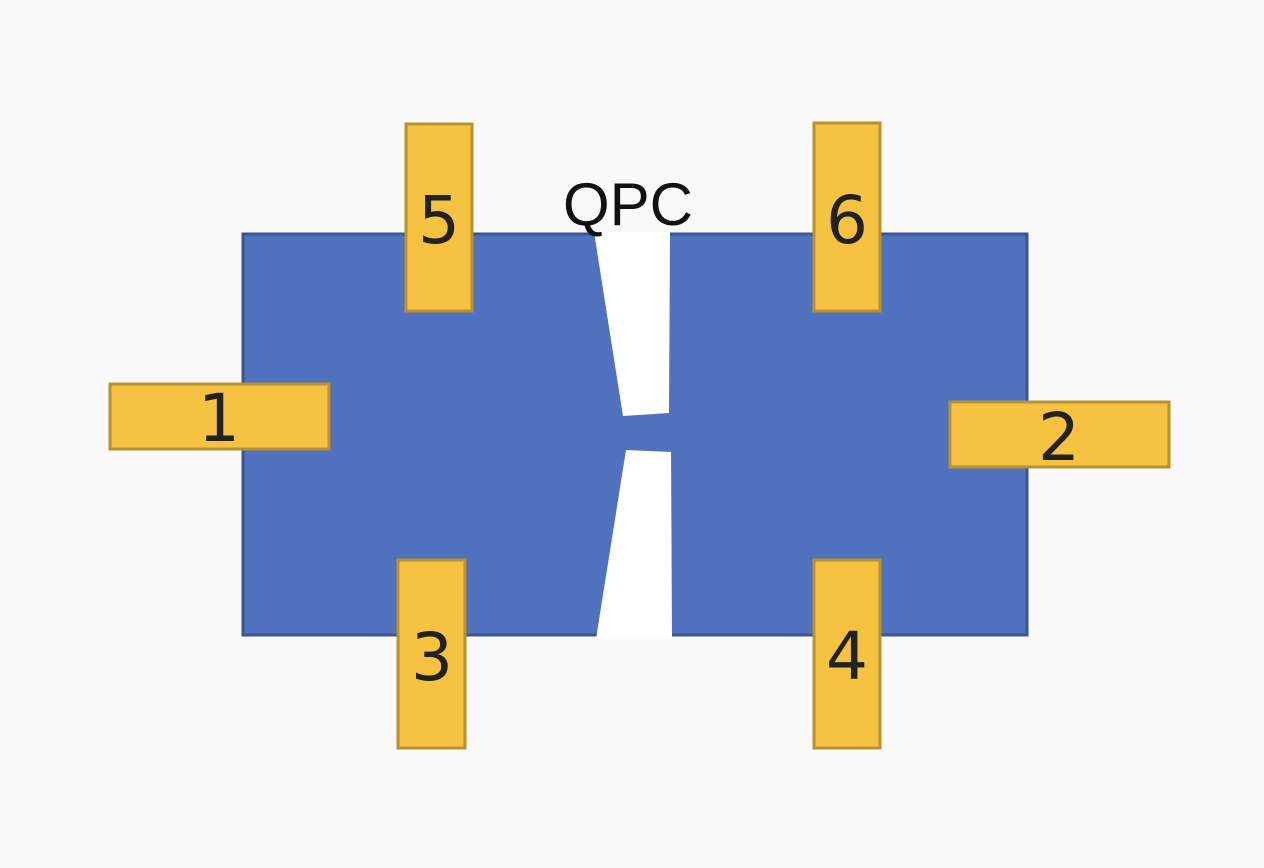 This screenshot has width=1264, height=868. I want to click on contact-6: 6, so click(847, 217).